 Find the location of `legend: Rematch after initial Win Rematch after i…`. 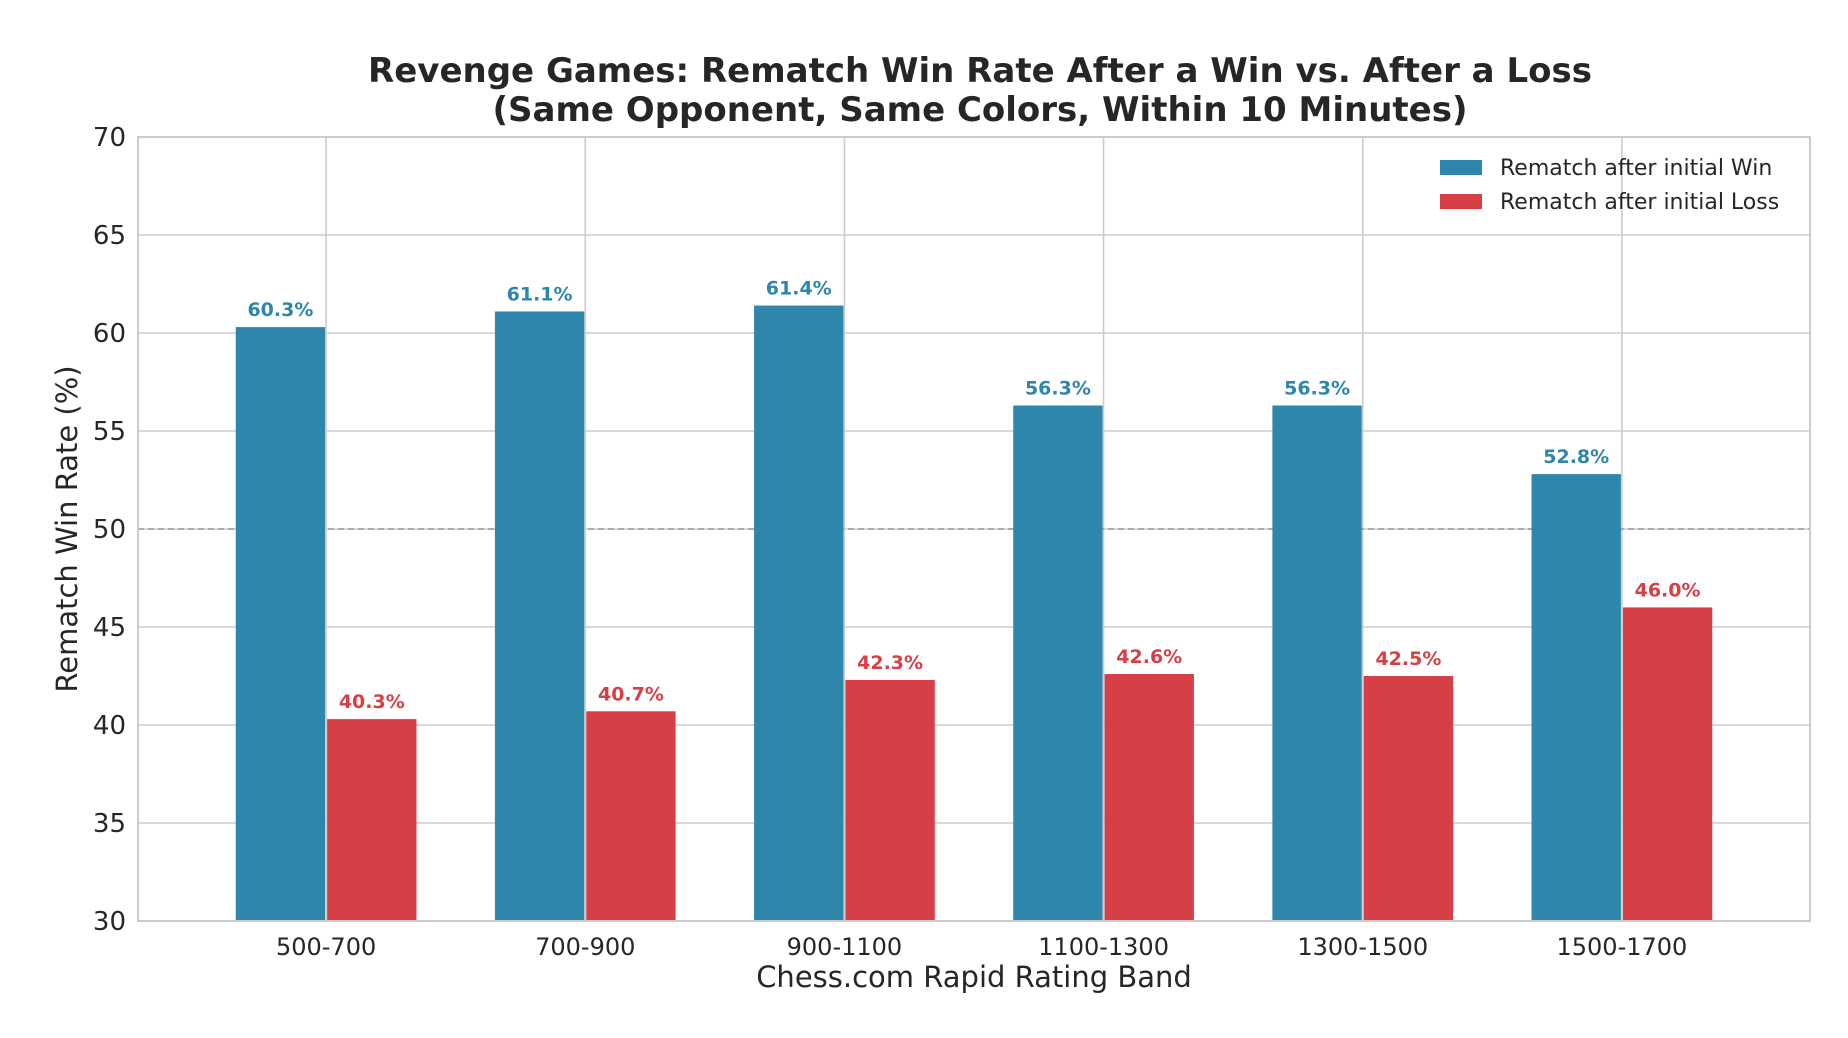

legend: Rematch after initial Win Rematch after i… is located at coordinates (1609, 185).